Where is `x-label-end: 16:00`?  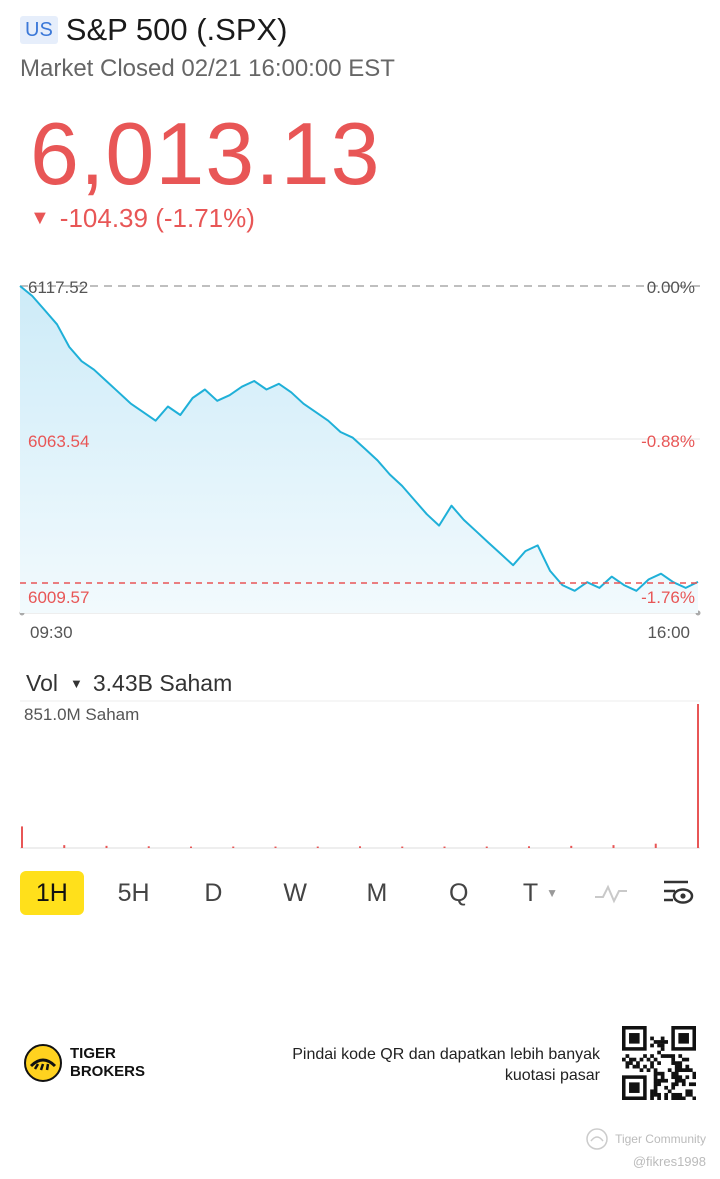 x-label-end: 16:00 is located at coordinates (668, 632).